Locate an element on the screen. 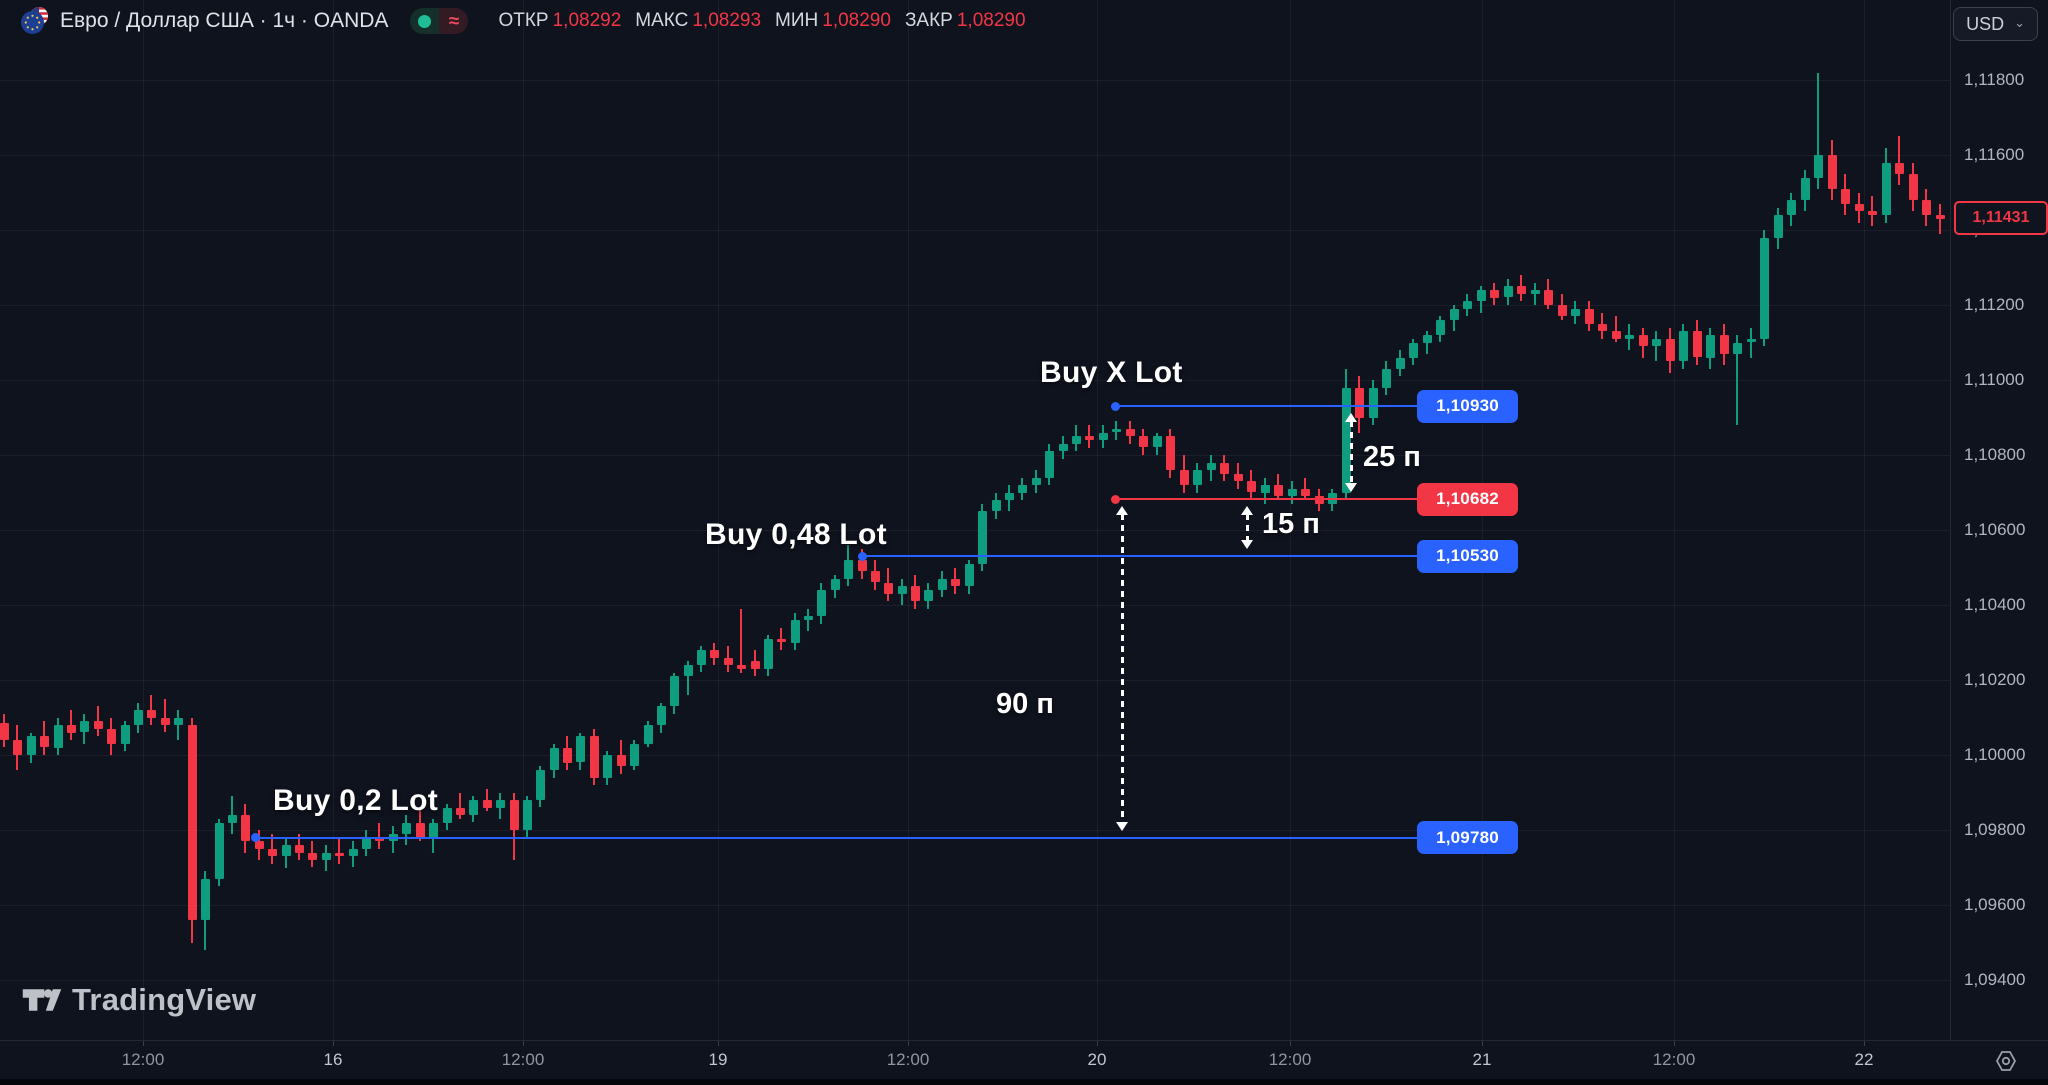 This screenshot has width=2048, height=1085. order-line-anchor-dot-buy-x-lot is located at coordinates (1115, 406).